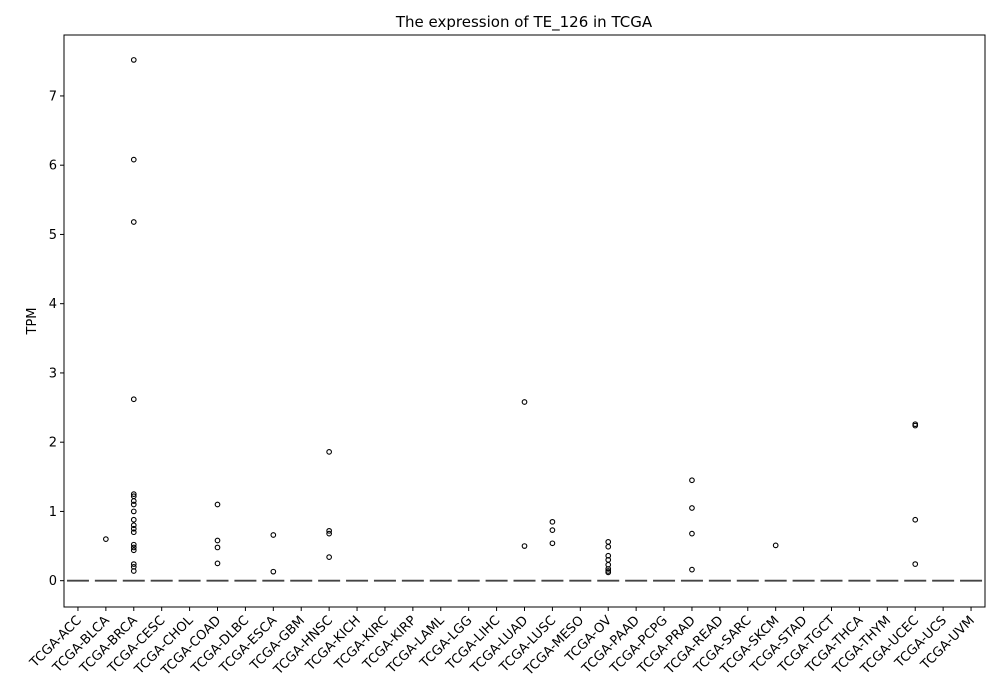  I want to click on y-axis-label: TPM, so click(32, 322).